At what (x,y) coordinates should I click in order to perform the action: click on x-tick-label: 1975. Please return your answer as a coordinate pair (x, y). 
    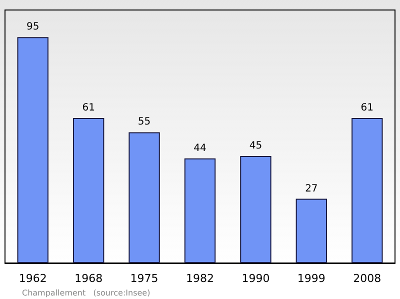
    Looking at the image, I should click on (144, 278).